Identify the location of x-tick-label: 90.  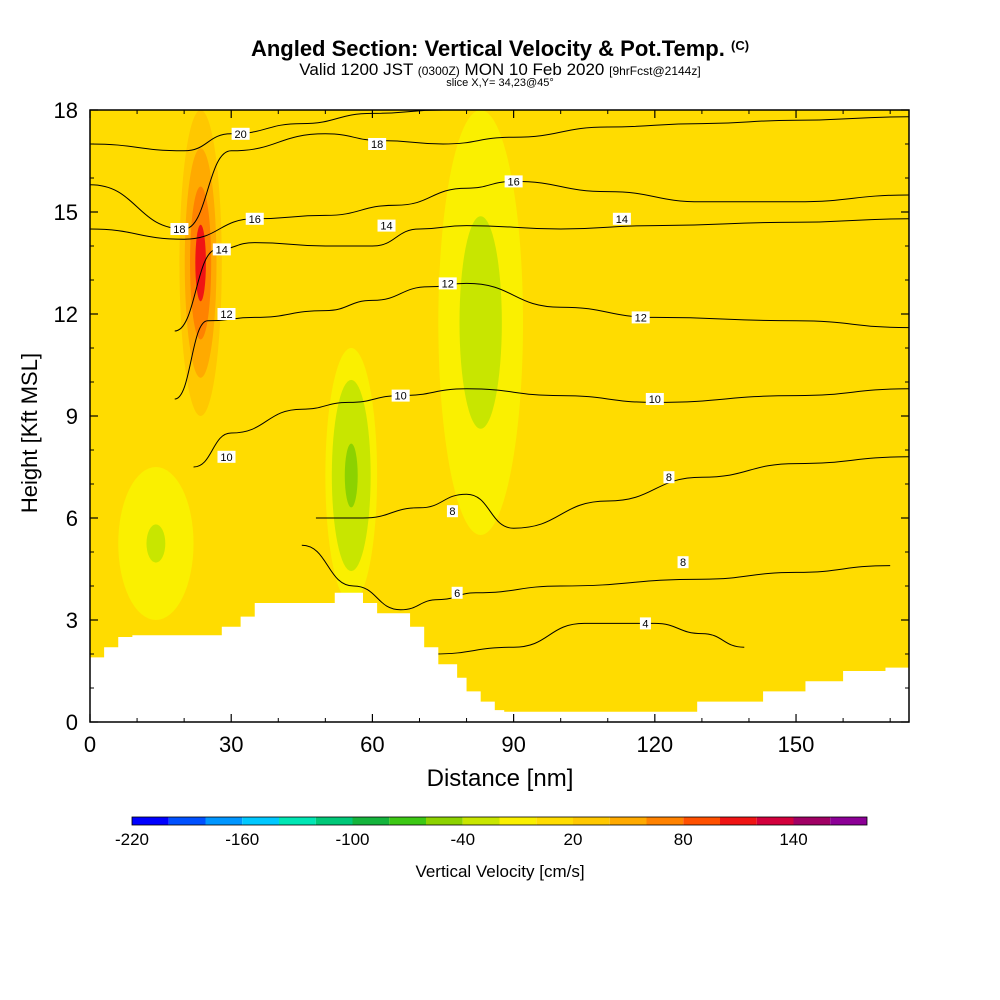
(513, 744).